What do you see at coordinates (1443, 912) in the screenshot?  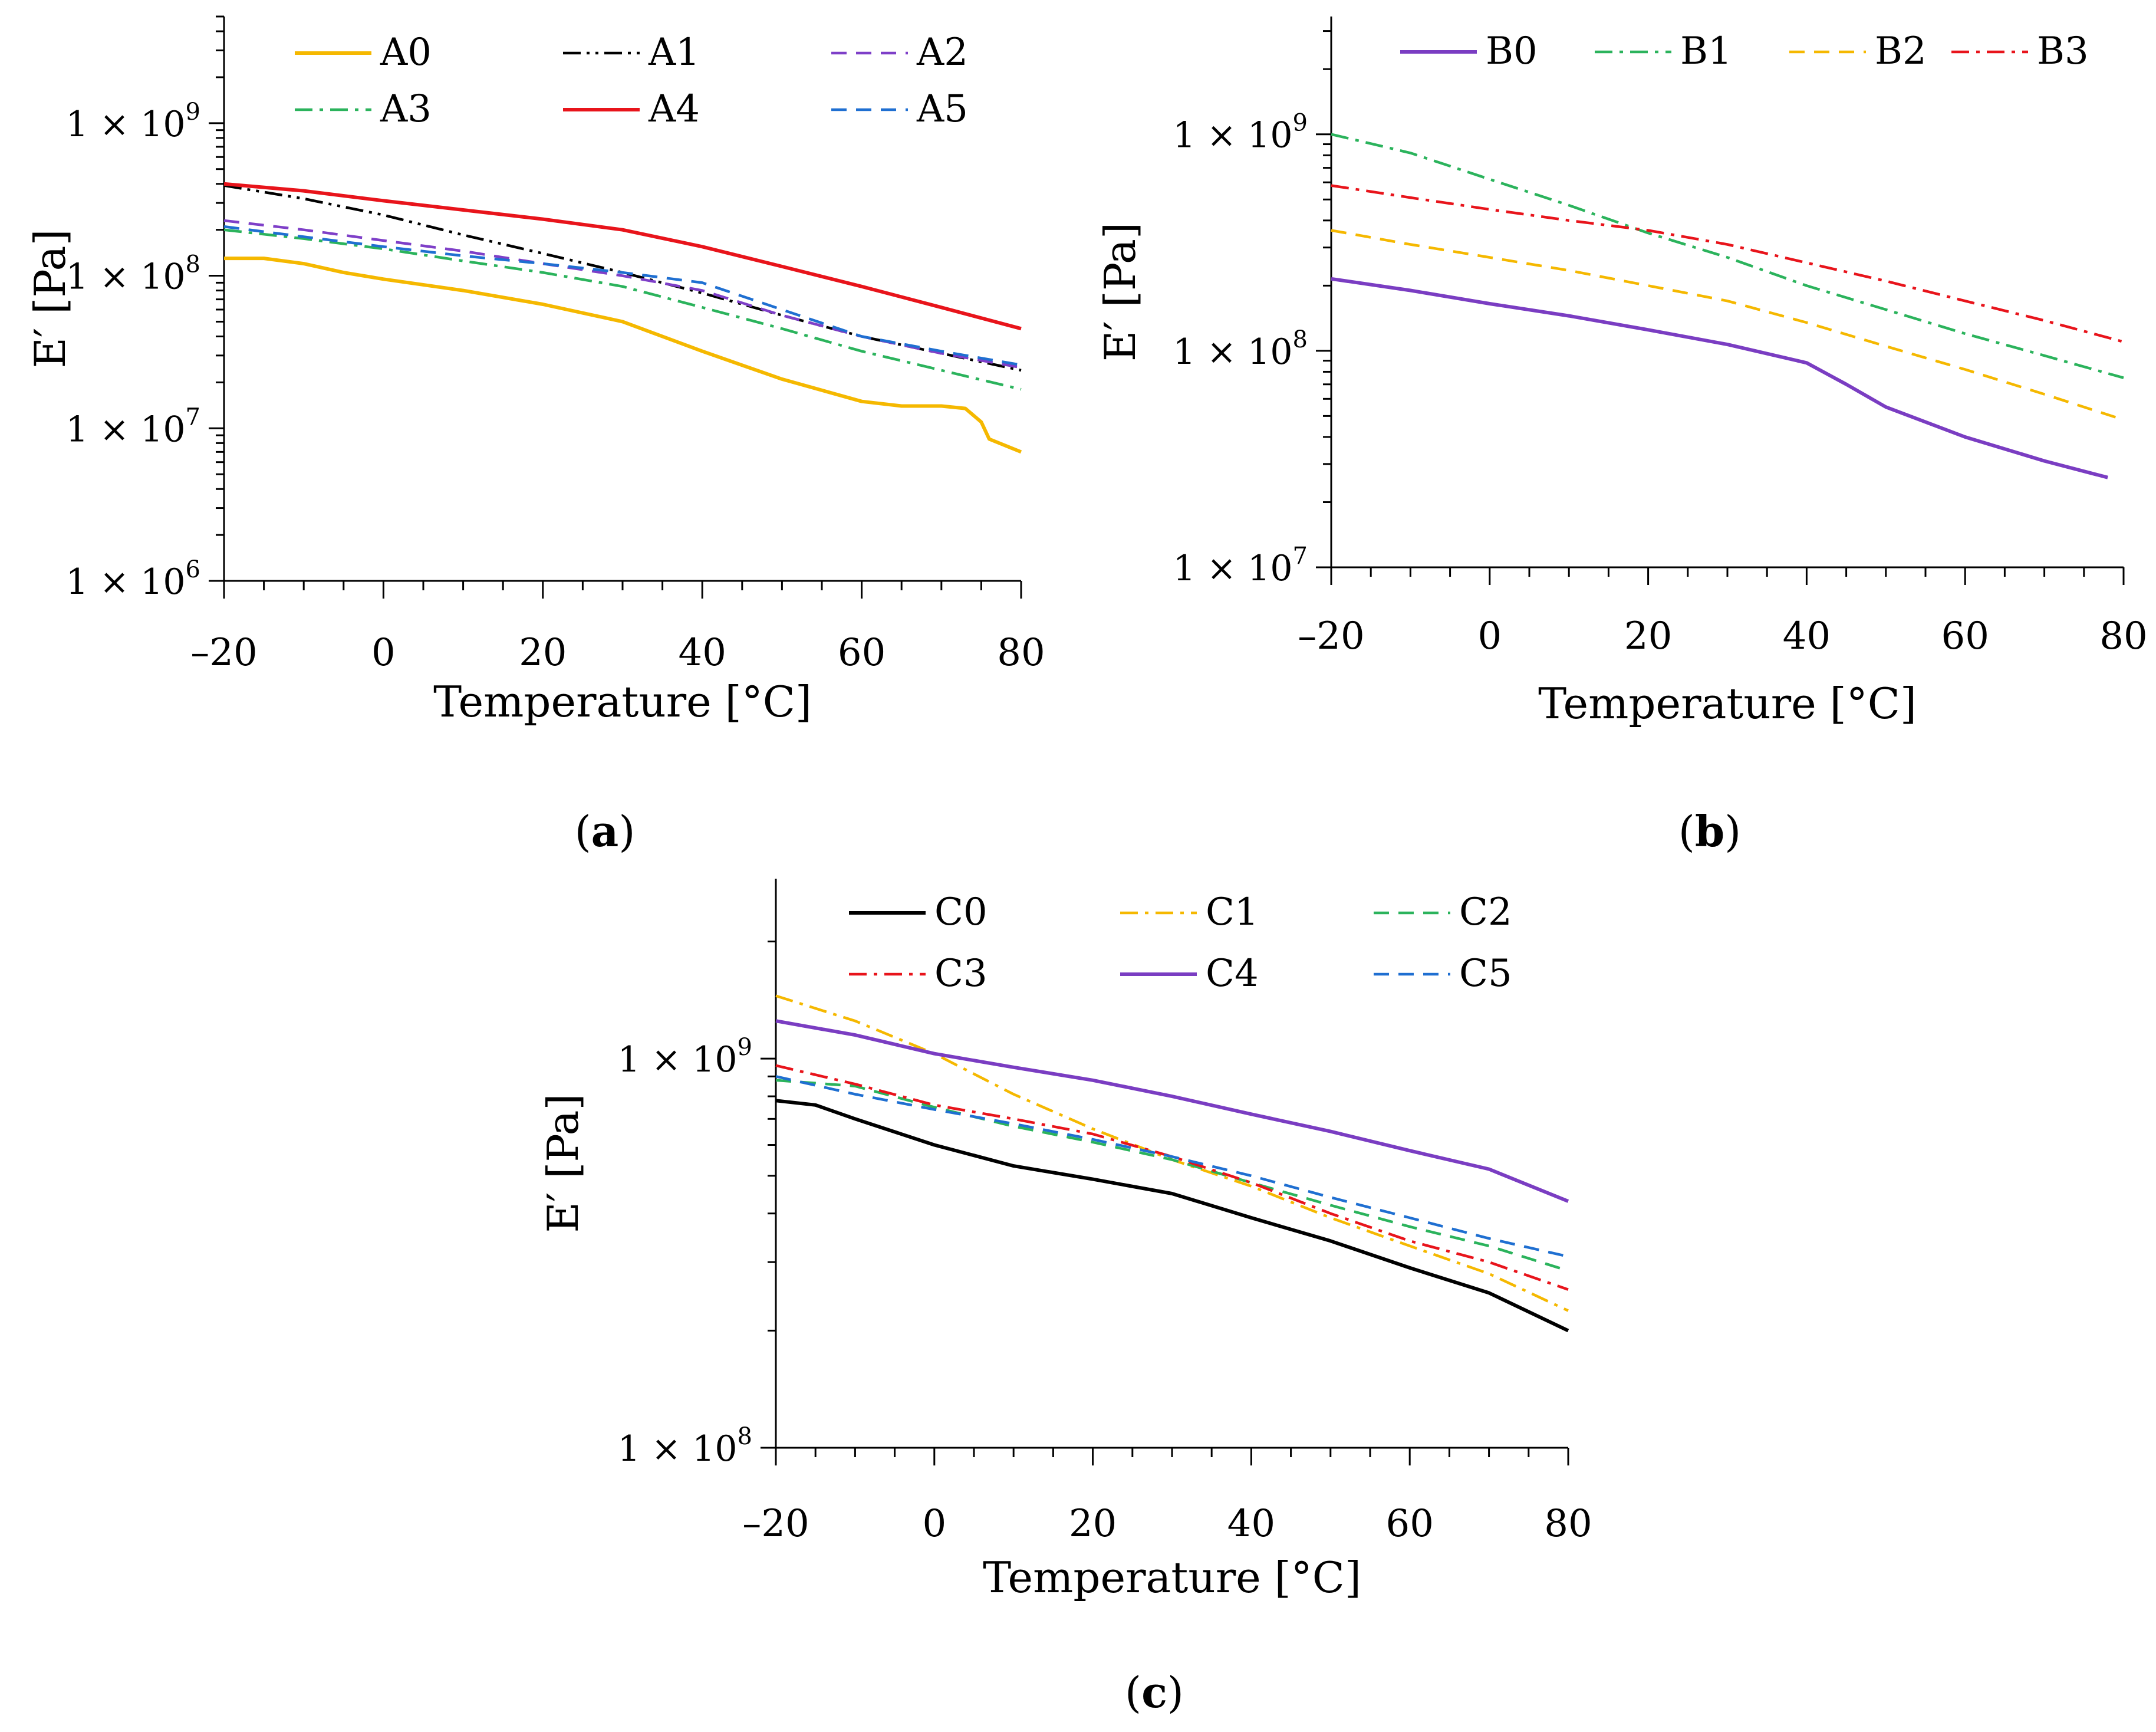 I see `legend-item-C2: C2` at bounding box center [1443, 912].